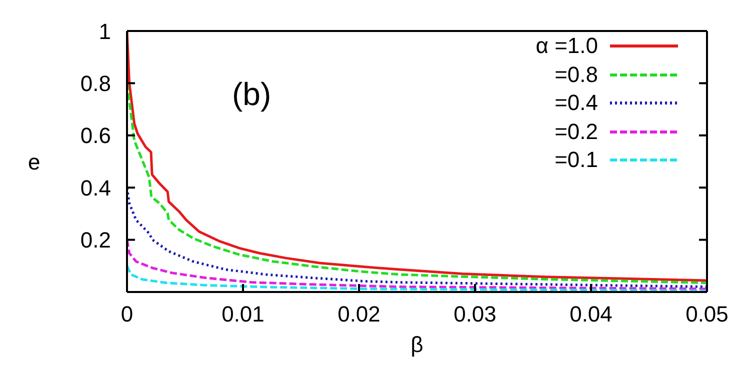 The image size is (750, 367). What do you see at coordinates (95, 135) in the screenshot?
I see `y-tick-label: 0.6` at bounding box center [95, 135].